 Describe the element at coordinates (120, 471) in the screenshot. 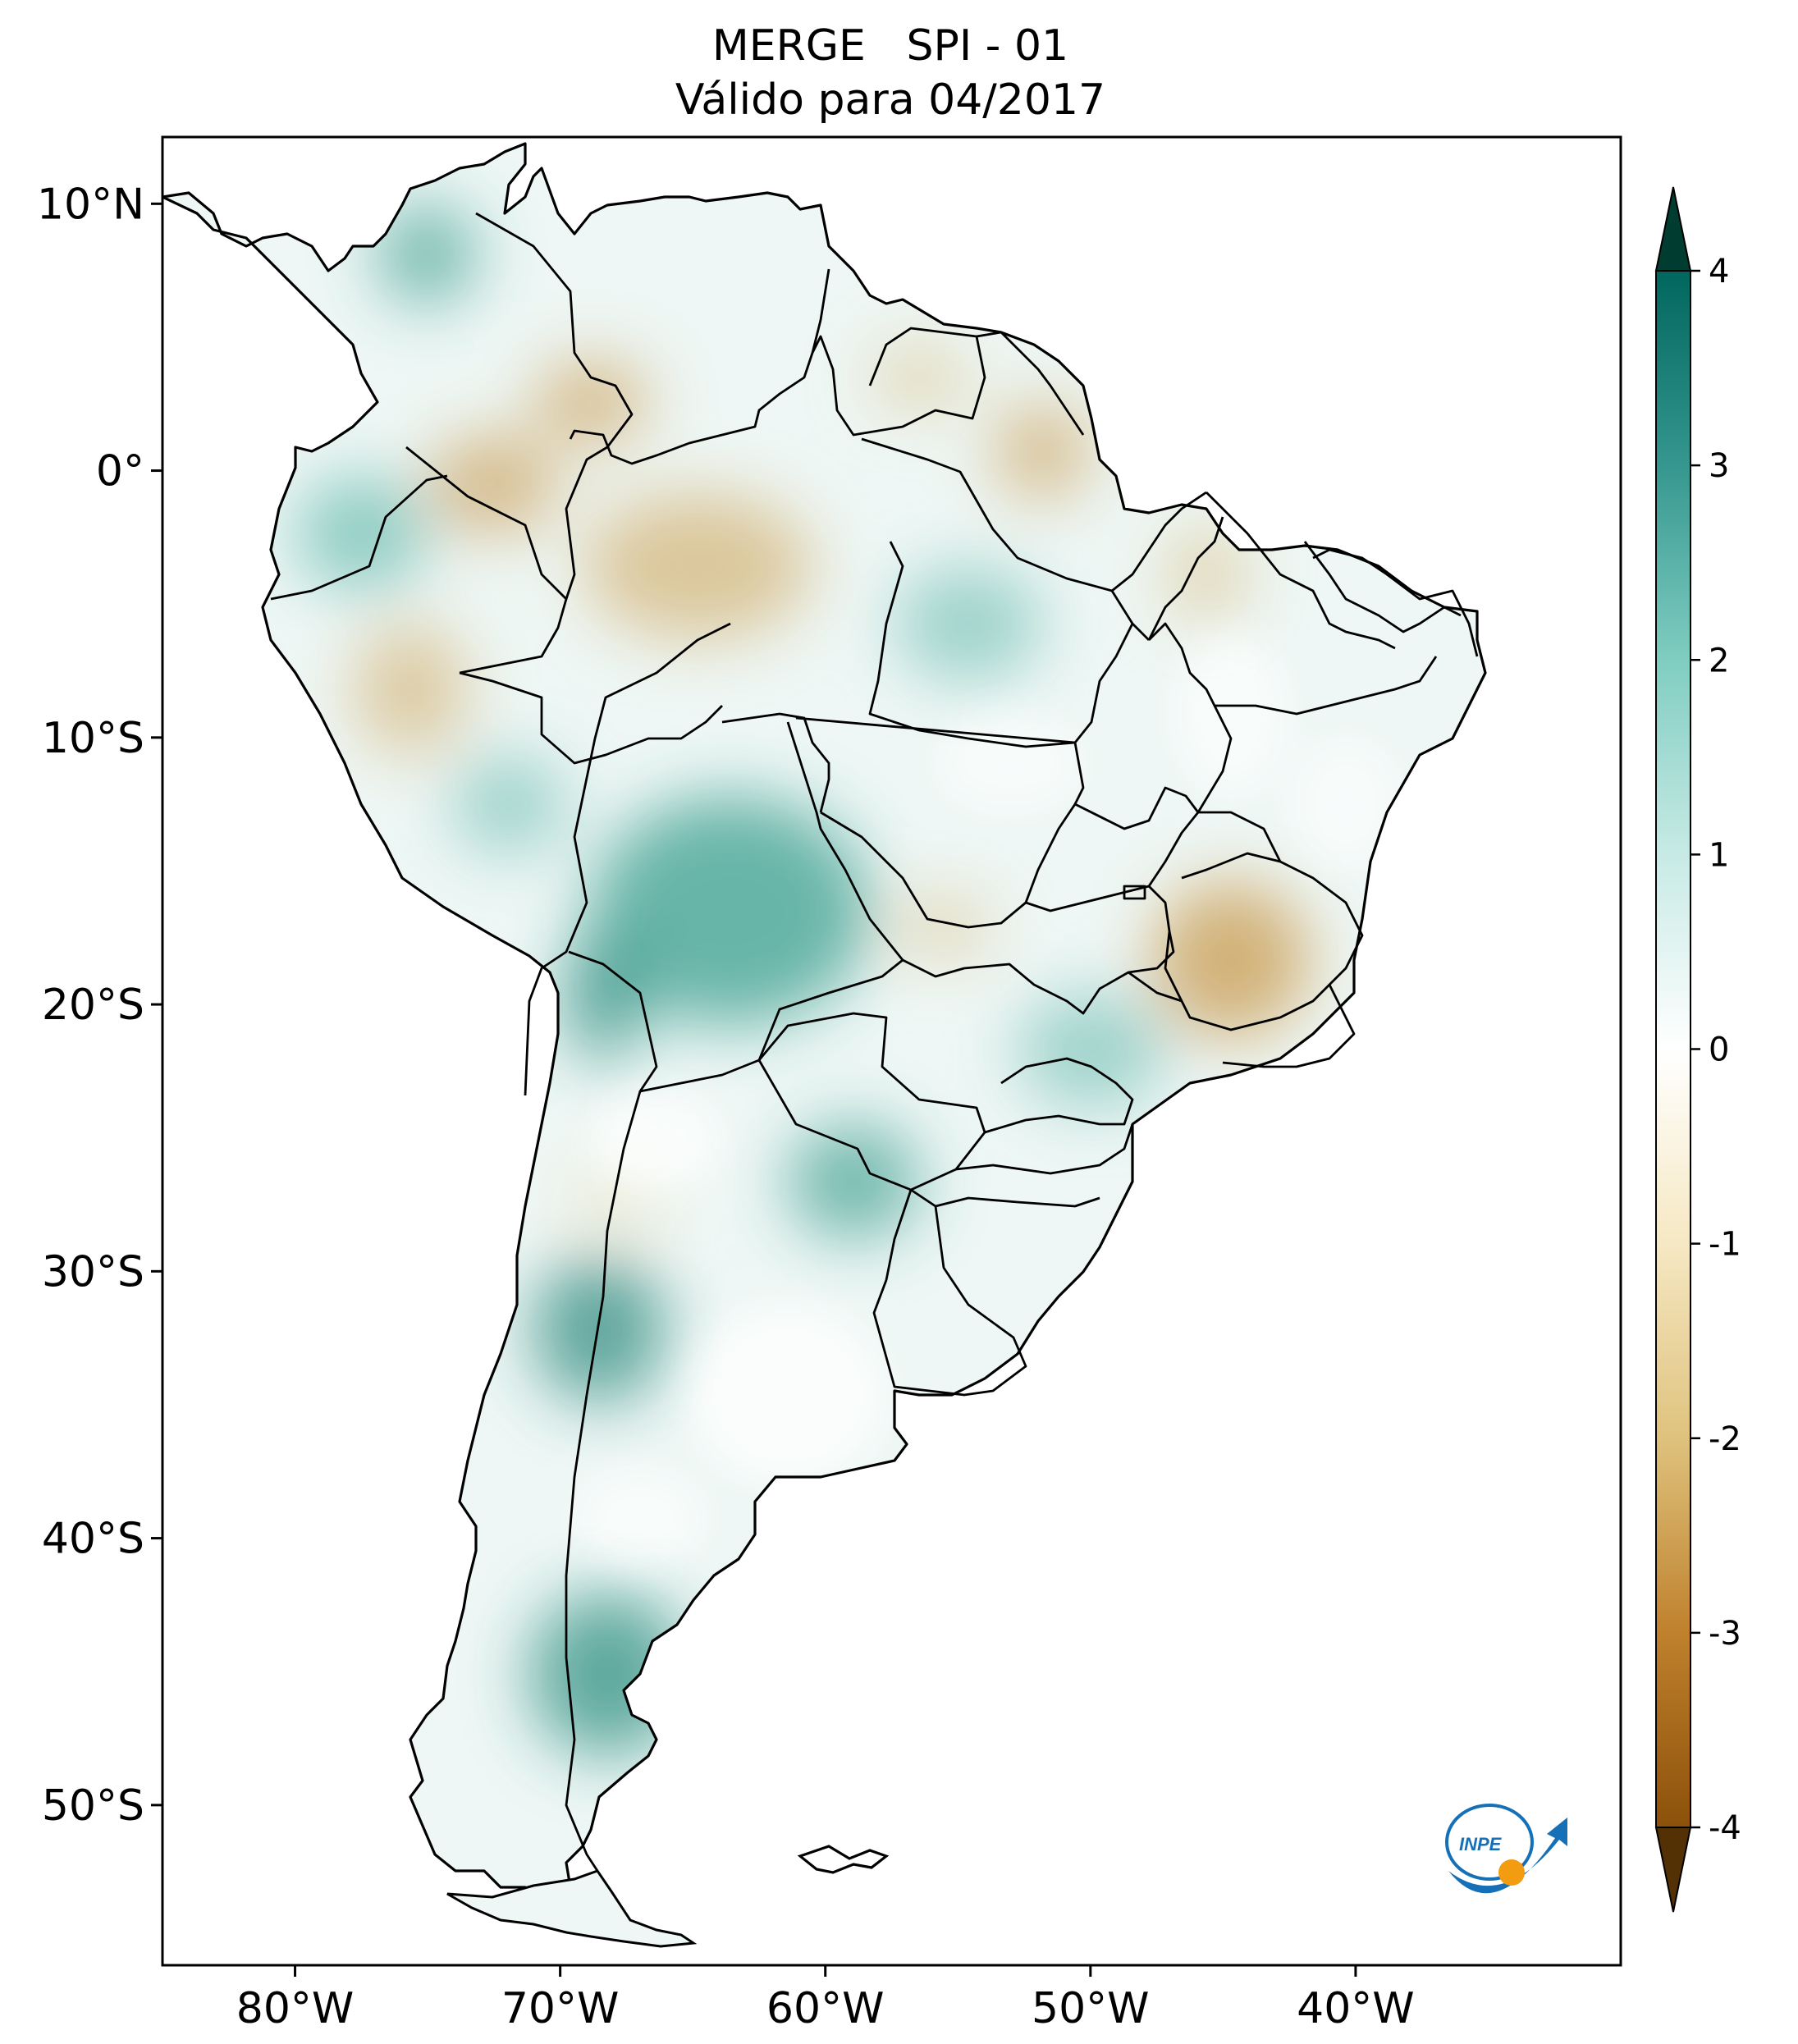

I see `lat-tick-label: 0°` at that location.